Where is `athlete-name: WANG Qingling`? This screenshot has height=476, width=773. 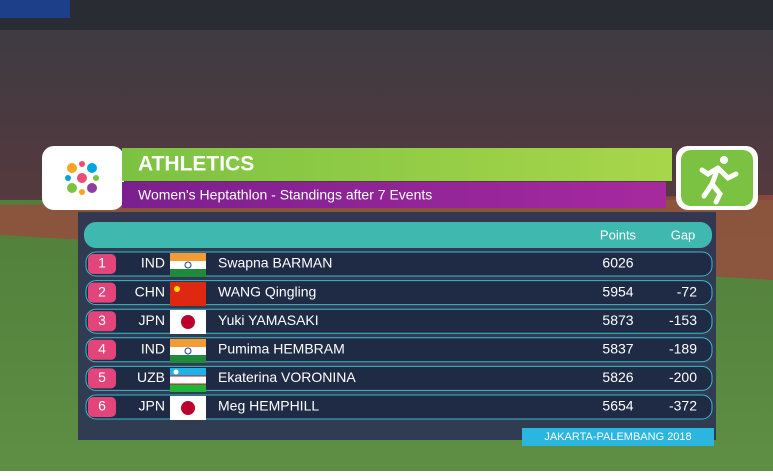
athlete-name: WANG Qingling is located at coordinates (267, 291).